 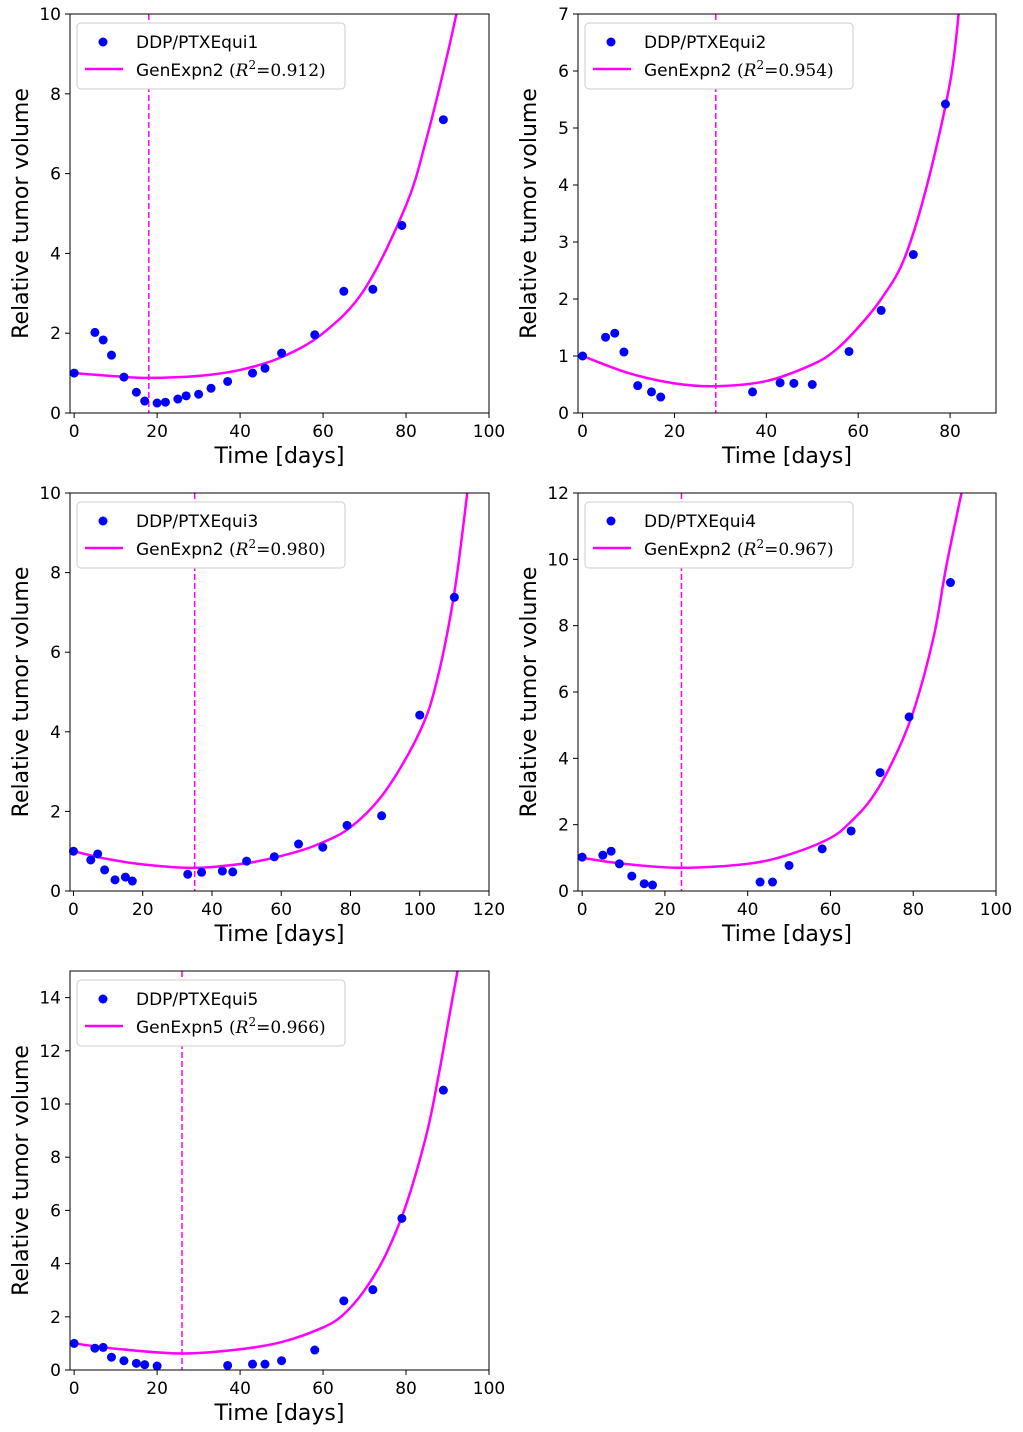 What do you see at coordinates (563, 15) in the screenshot?
I see `y-tick-label: 7` at bounding box center [563, 15].